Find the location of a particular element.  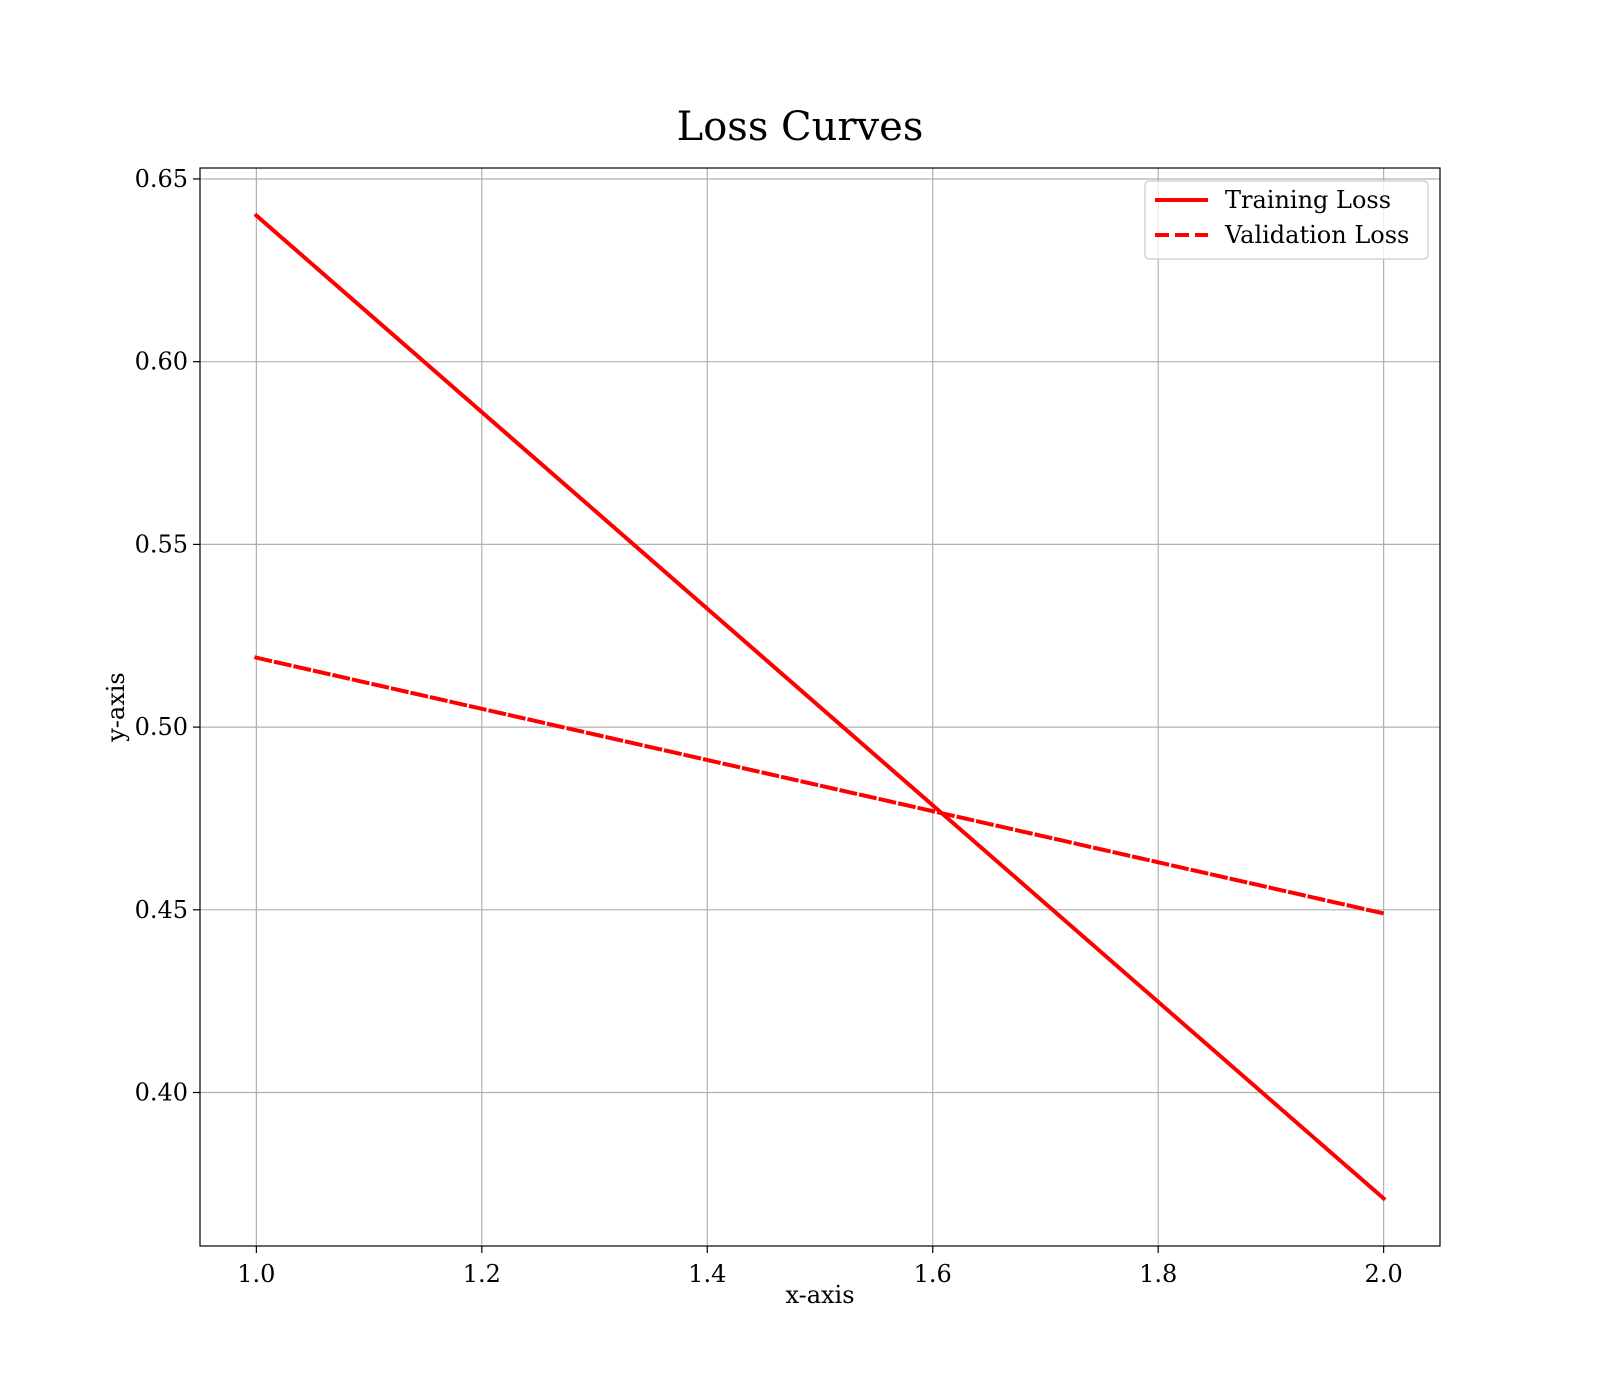

x-tick-label: 2.0 is located at coordinates (1384, 1274).